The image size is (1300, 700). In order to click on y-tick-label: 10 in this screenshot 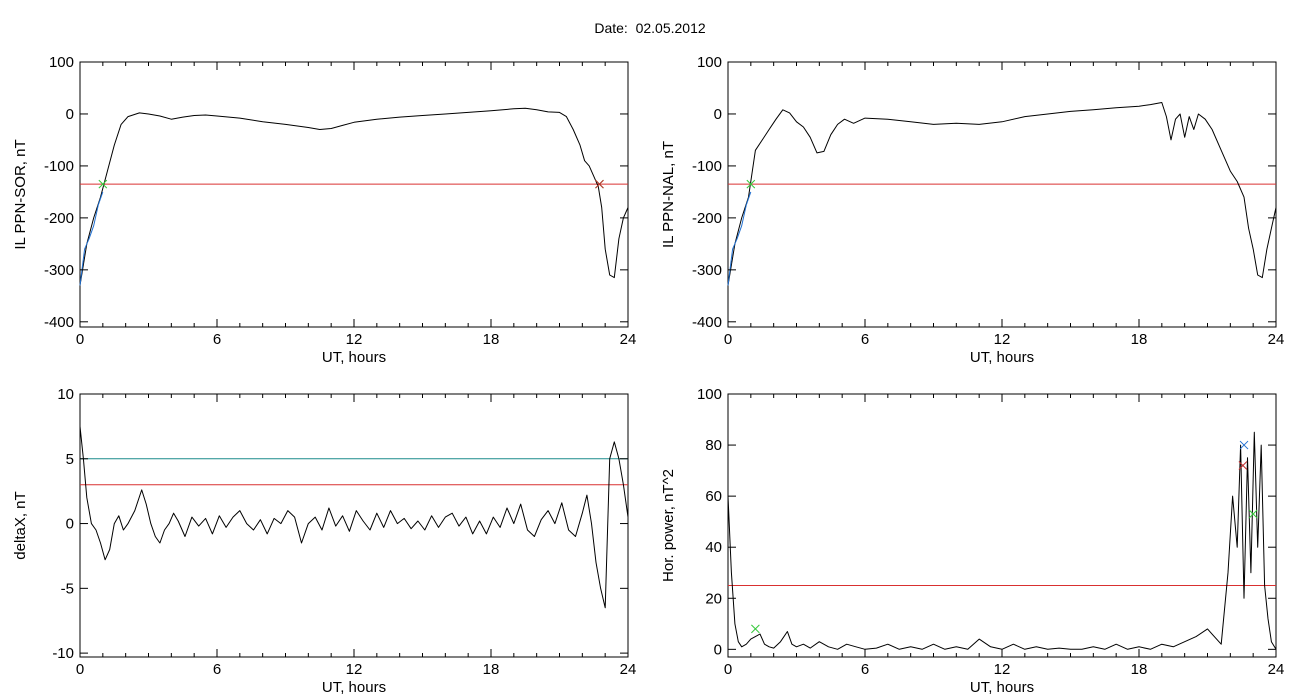, I will do `click(65, 394)`.